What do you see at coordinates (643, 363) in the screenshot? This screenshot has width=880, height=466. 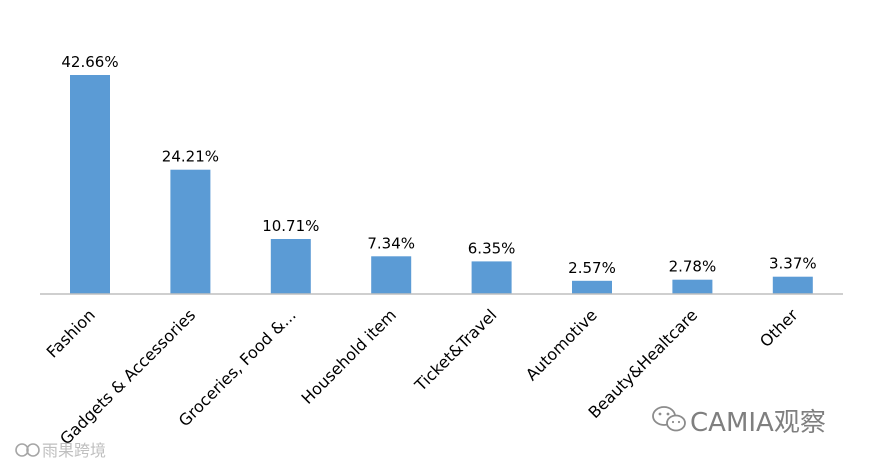 I see `category-label-6: Beauty&Healtcare` at bounding box center [643, 363].